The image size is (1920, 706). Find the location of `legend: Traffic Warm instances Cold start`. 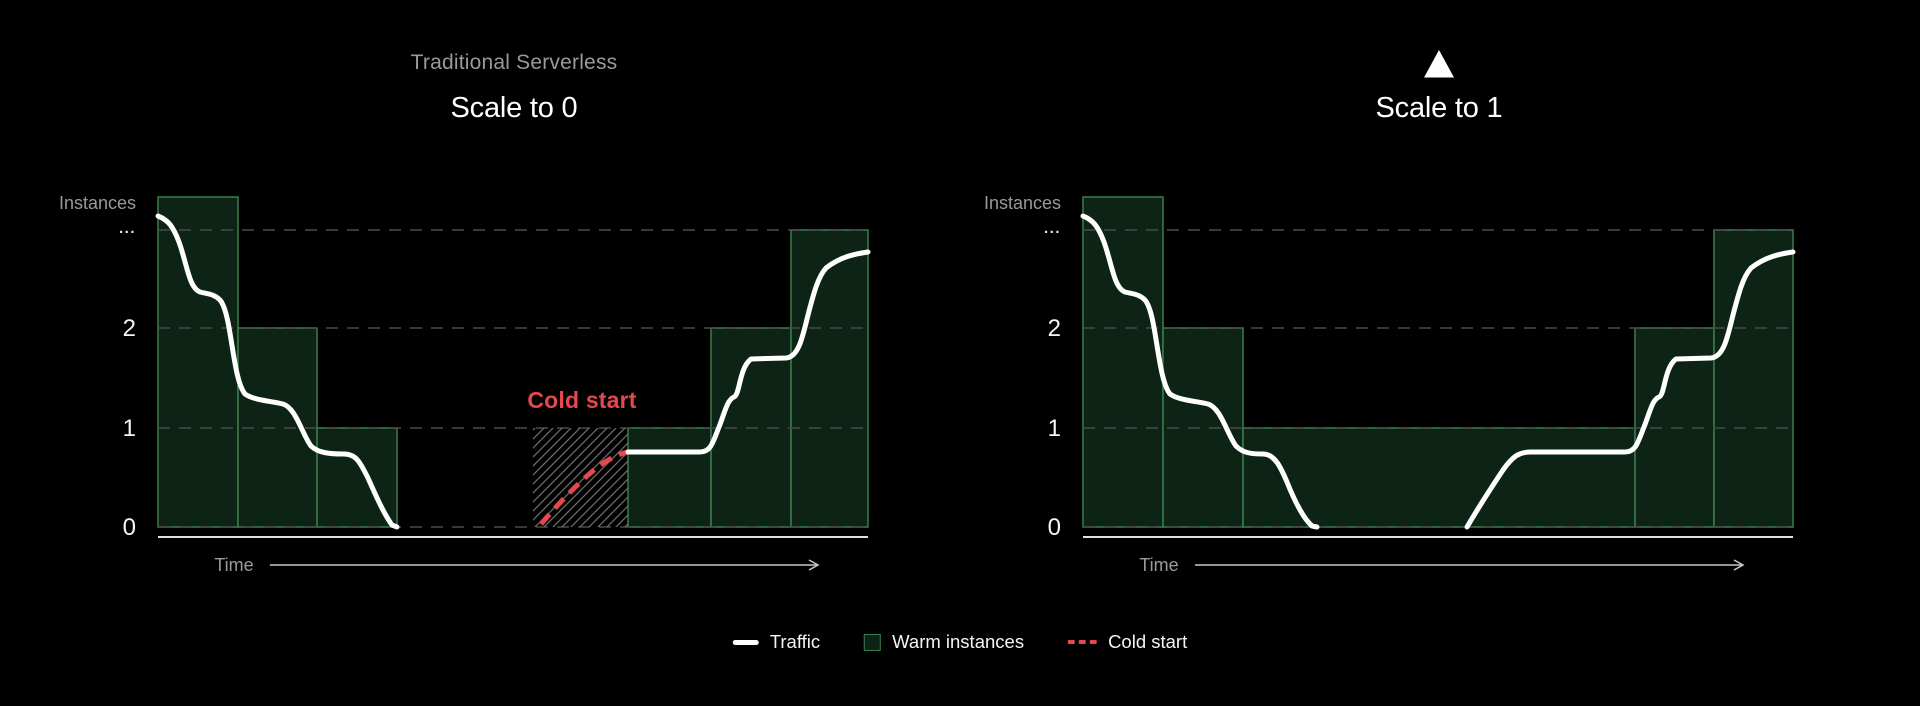

legend: Traffic Warm instances Cold start is located at coordinates (959, 642).